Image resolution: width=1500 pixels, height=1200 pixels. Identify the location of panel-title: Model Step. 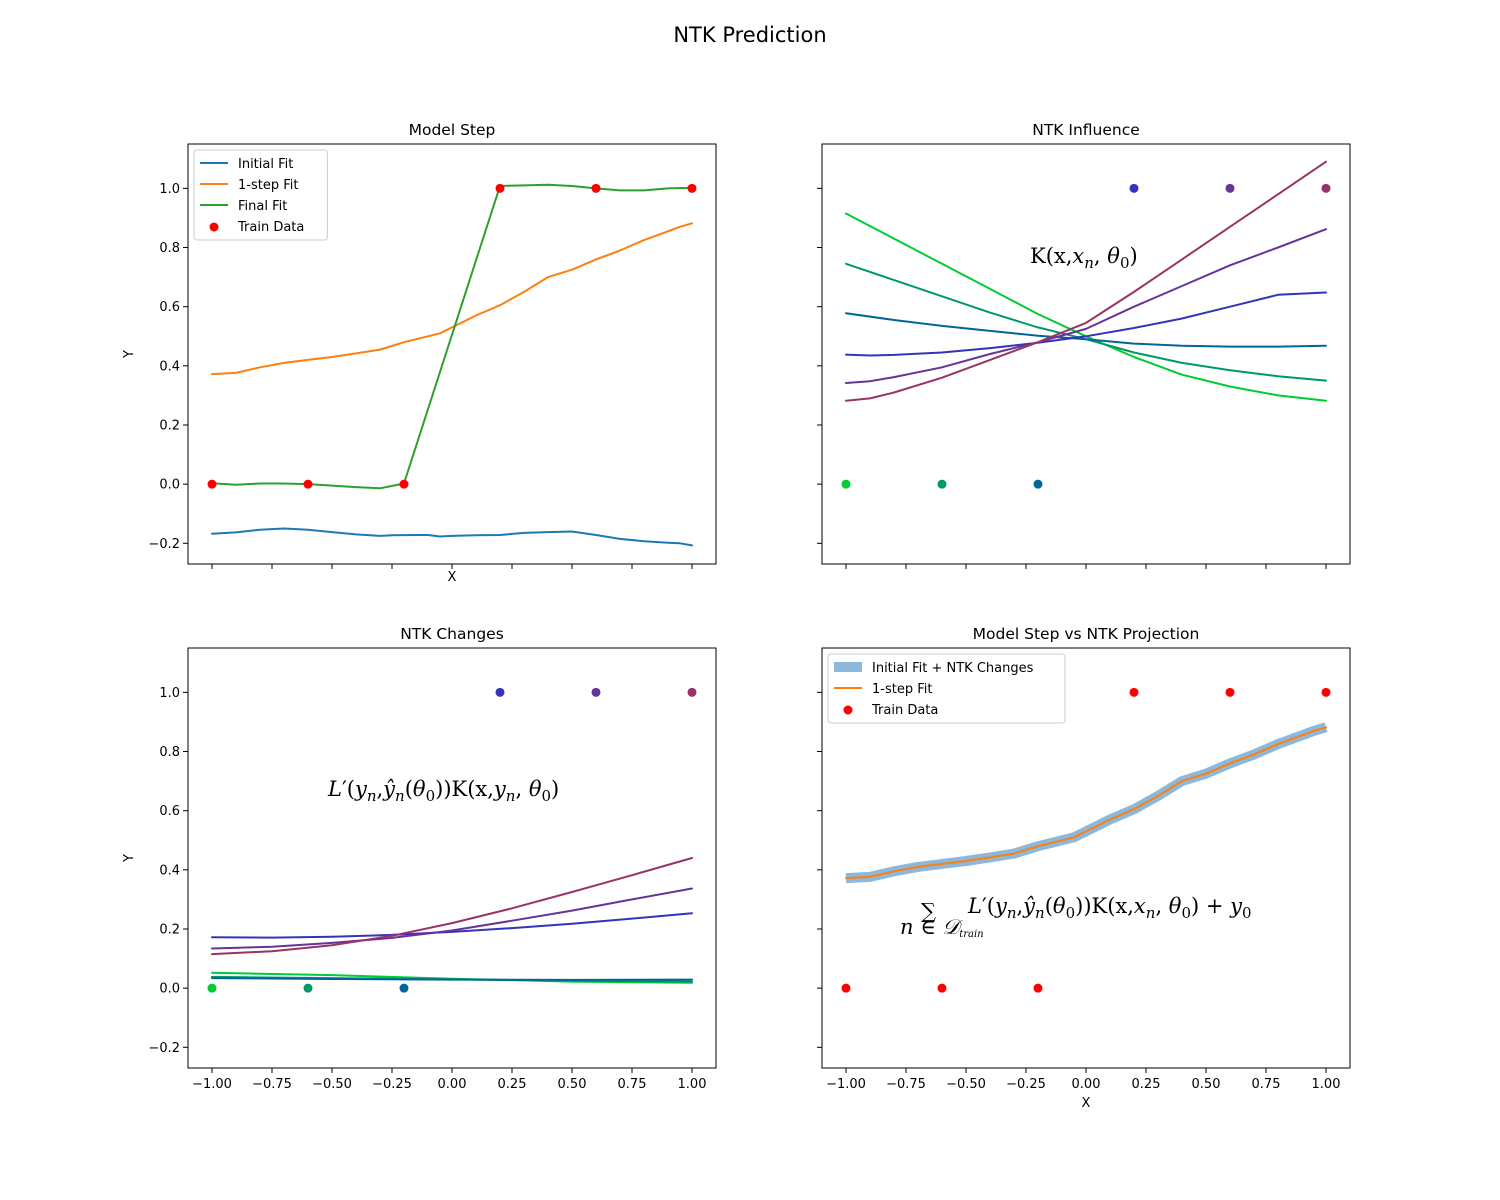
(452, 130).